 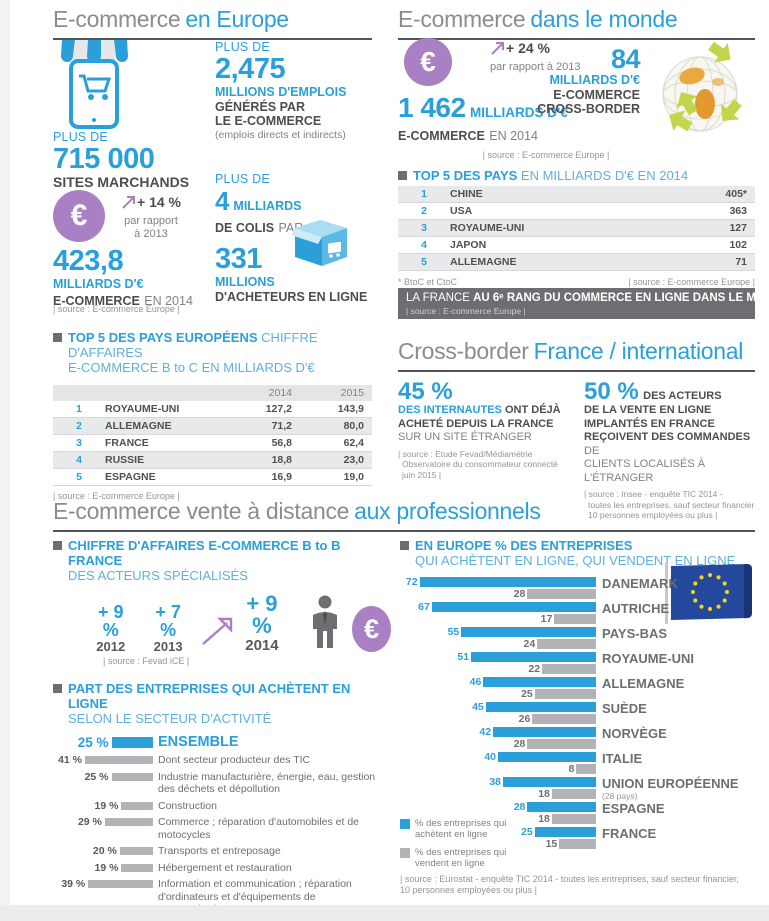 I want to click on stat-unit: MILLIONS D'EMPLOIS, so click(x=281, y=92).